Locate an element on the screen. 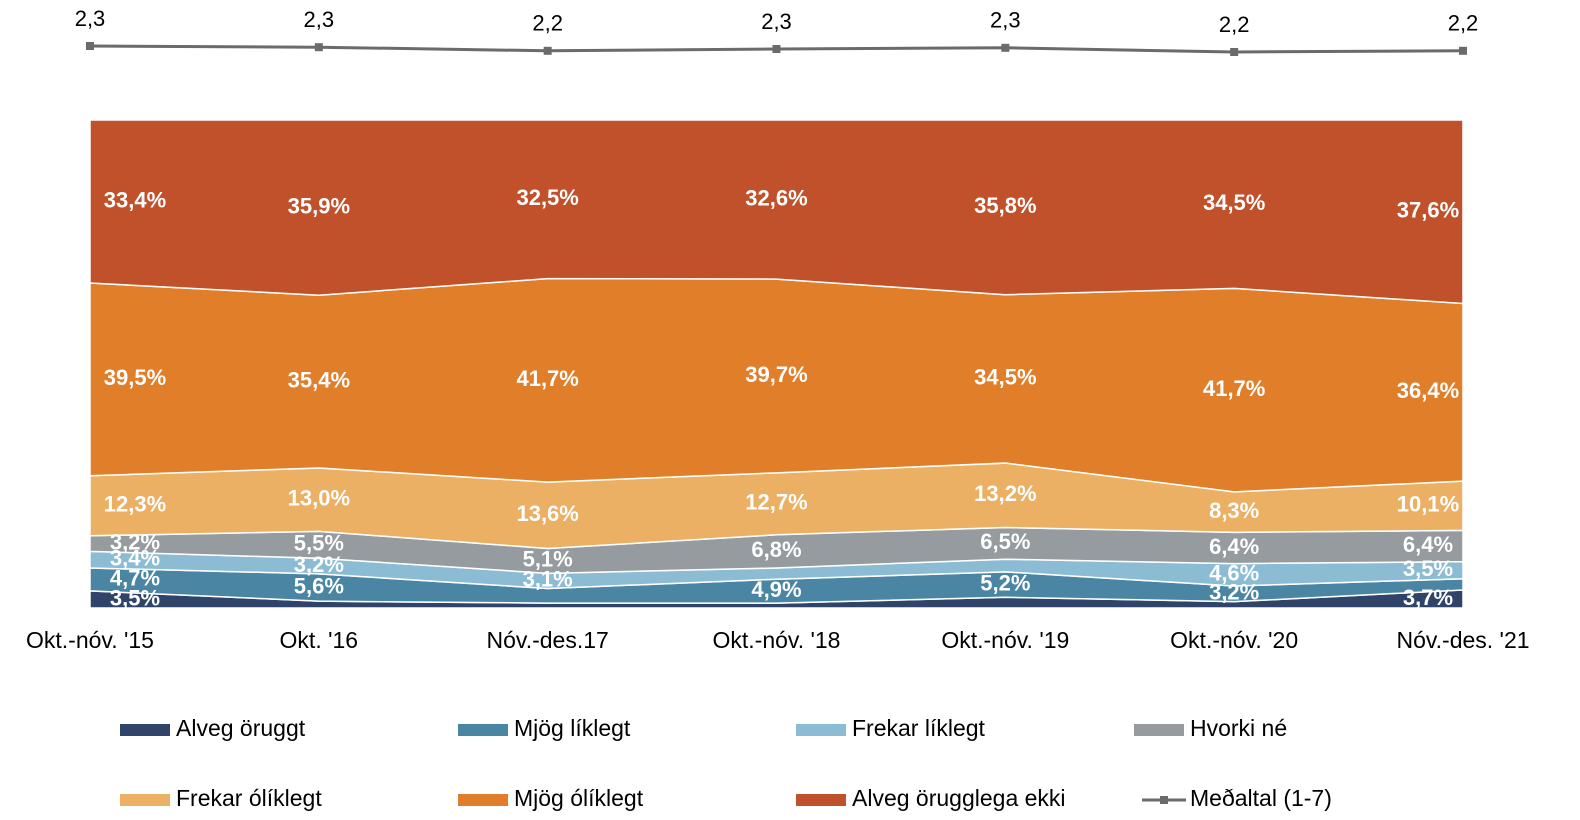 The height and width of the screenshot is (820, 1580). x-tick-label: Nóv.-des. '21 is located at coordinates (1462, 640).